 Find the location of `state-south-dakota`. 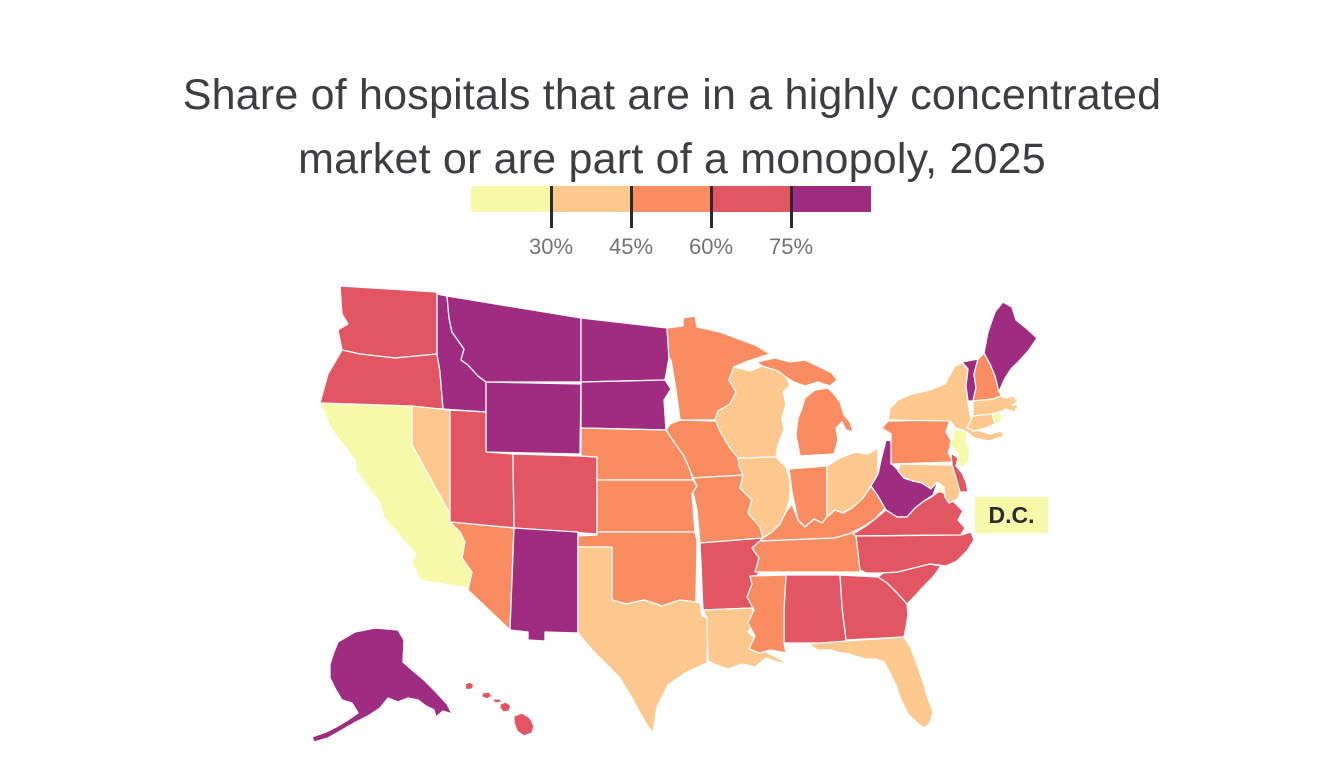

state-south-dakota is located at coordinates (626, 405).